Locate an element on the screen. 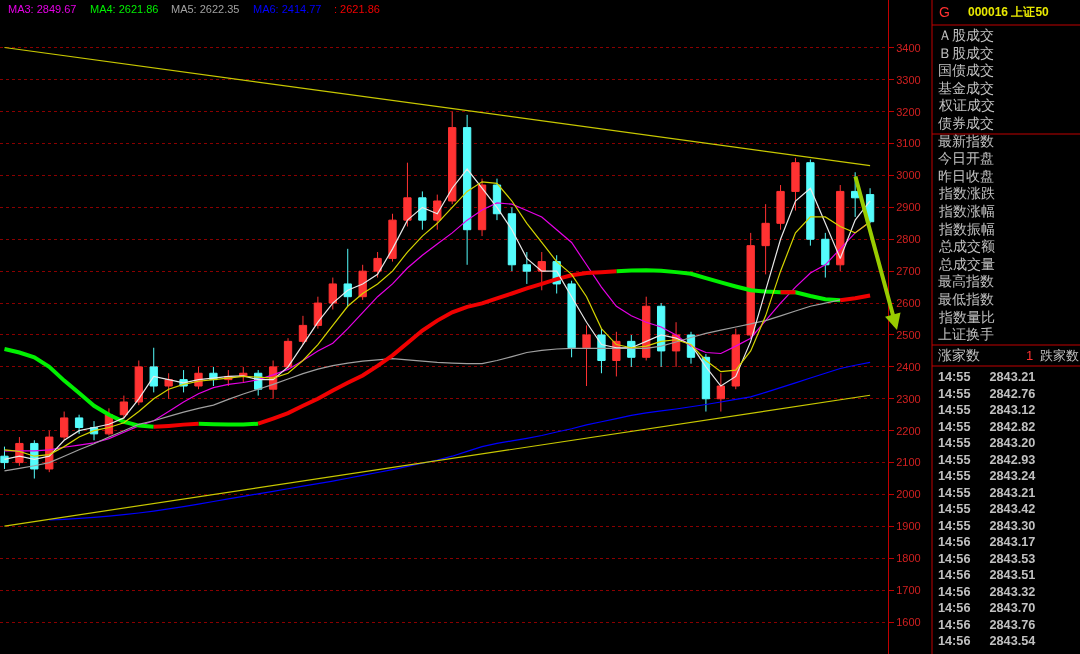  text: 1 is located at coordinates (1030, 355).